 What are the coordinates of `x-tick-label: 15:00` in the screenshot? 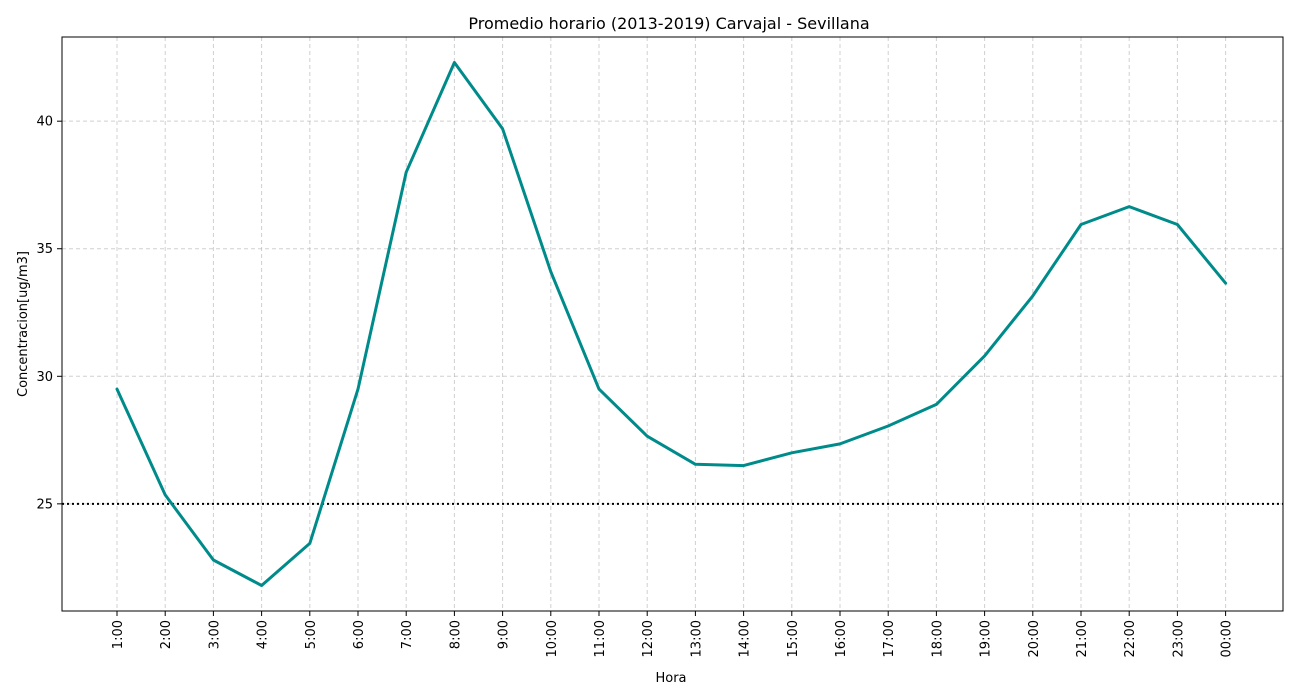 It's located at (793, 638).